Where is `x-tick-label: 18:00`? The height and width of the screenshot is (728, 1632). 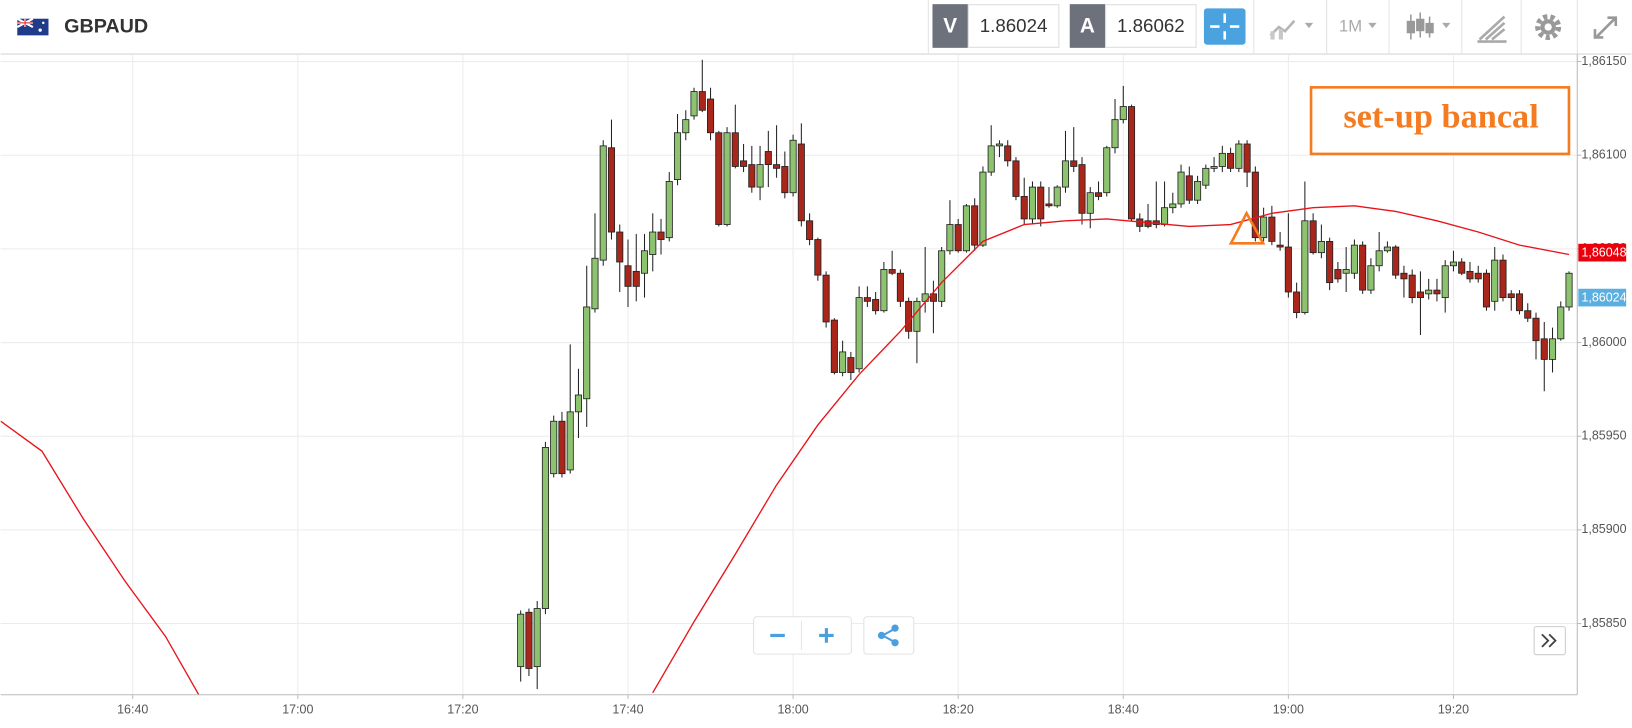
x-tick-label: 18:00 is located at coordinates (792, 710).